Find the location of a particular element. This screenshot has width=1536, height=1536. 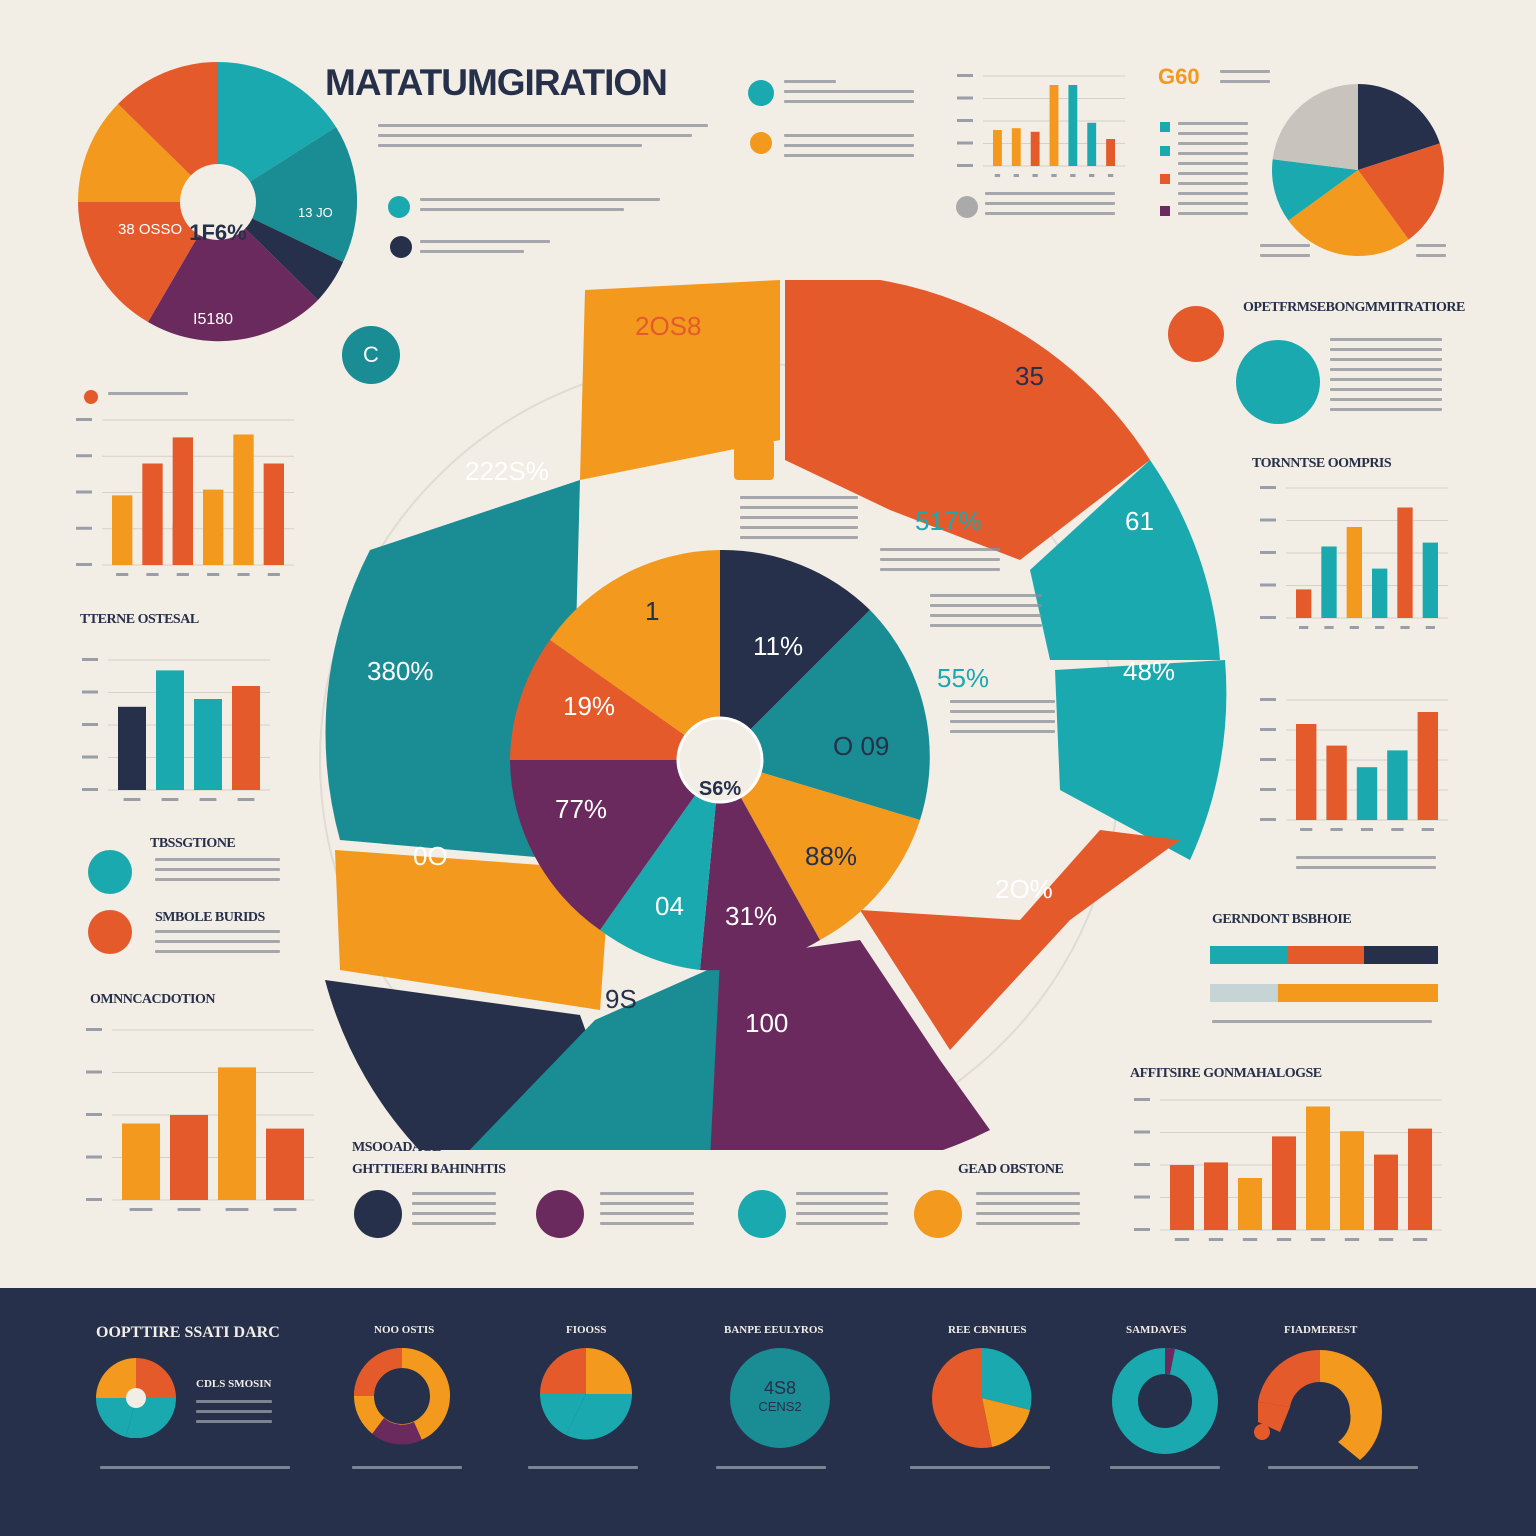

dot-icon is located at coordinates (91, 397).